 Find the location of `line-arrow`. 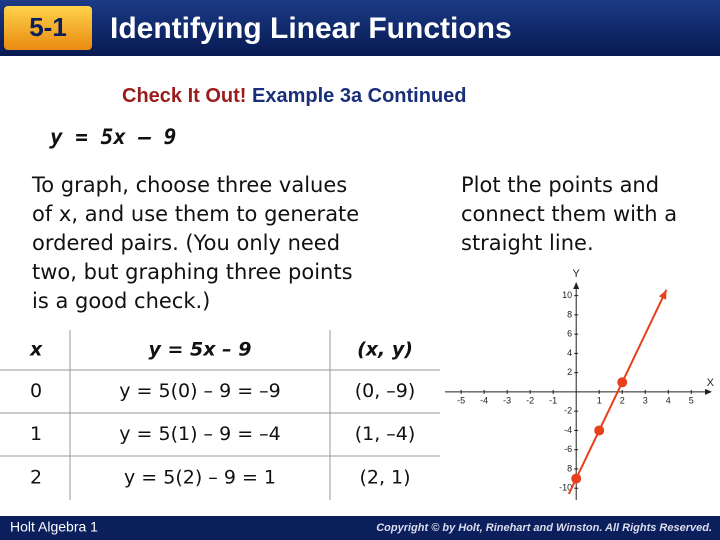

line-arrow is located at coordinates (662, 294).